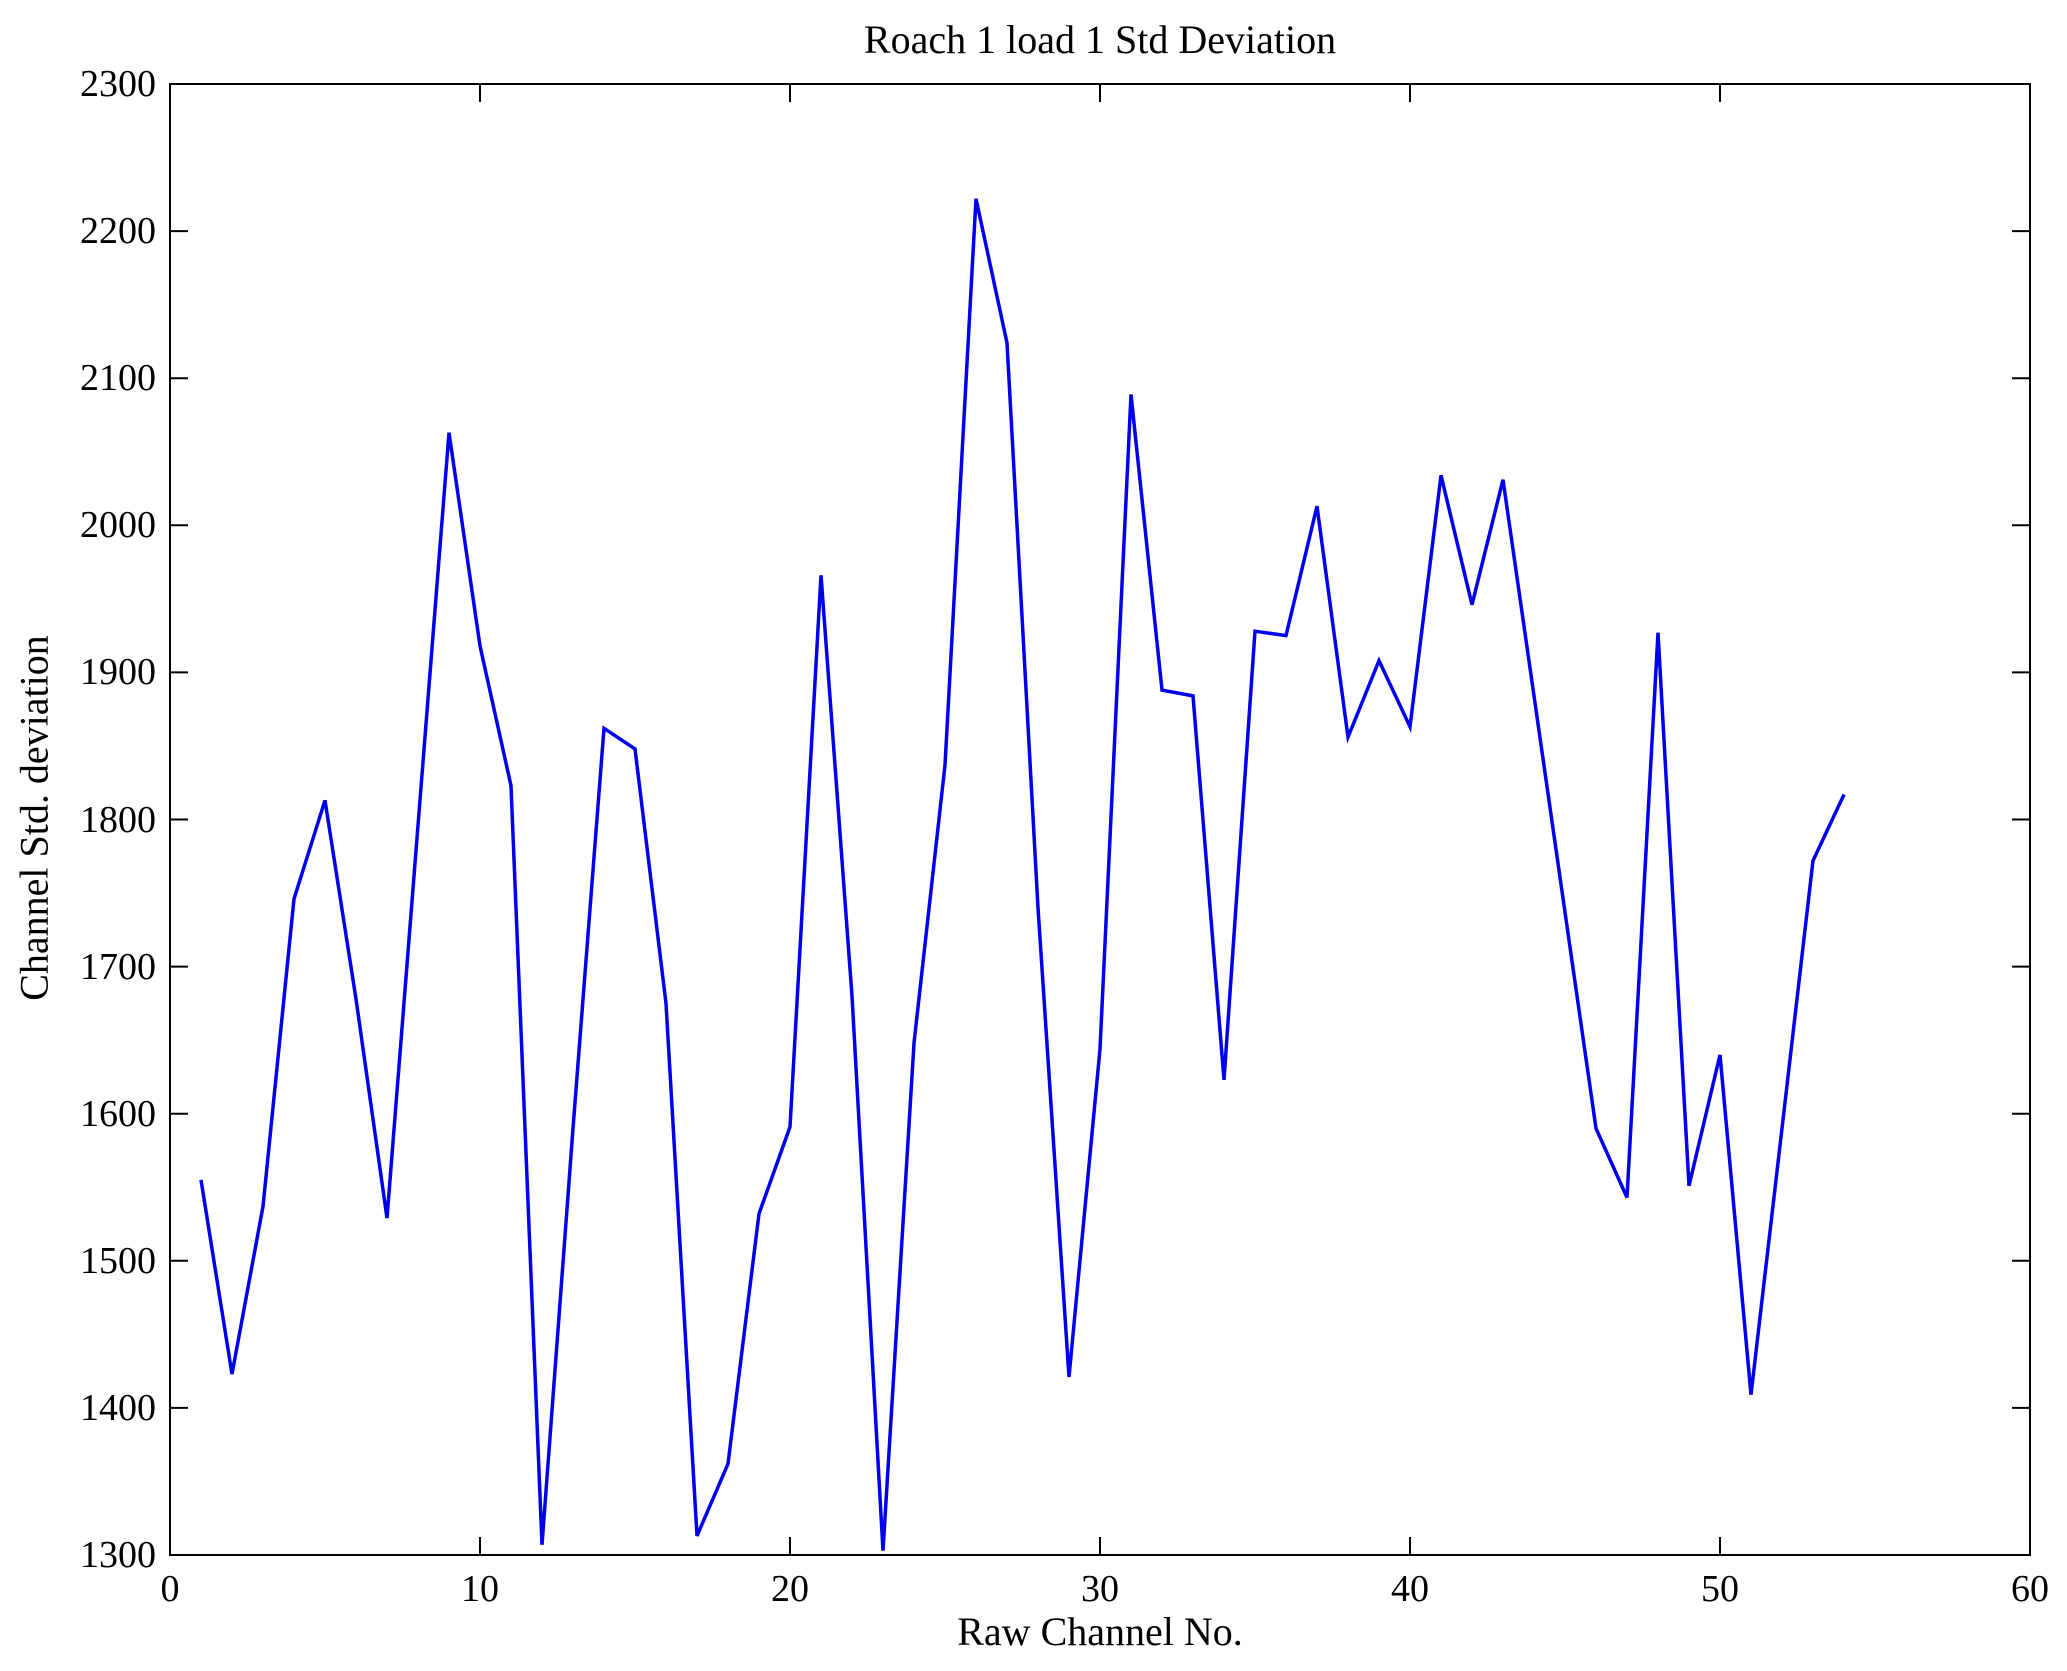 Image resolution: width=2067 pixels, height=1671 pixels. What do you see at coordinates (34, 818) in the screenshot?
I see `y-axis-label: Channel Std. deviation` at bounding box center [34, 818].